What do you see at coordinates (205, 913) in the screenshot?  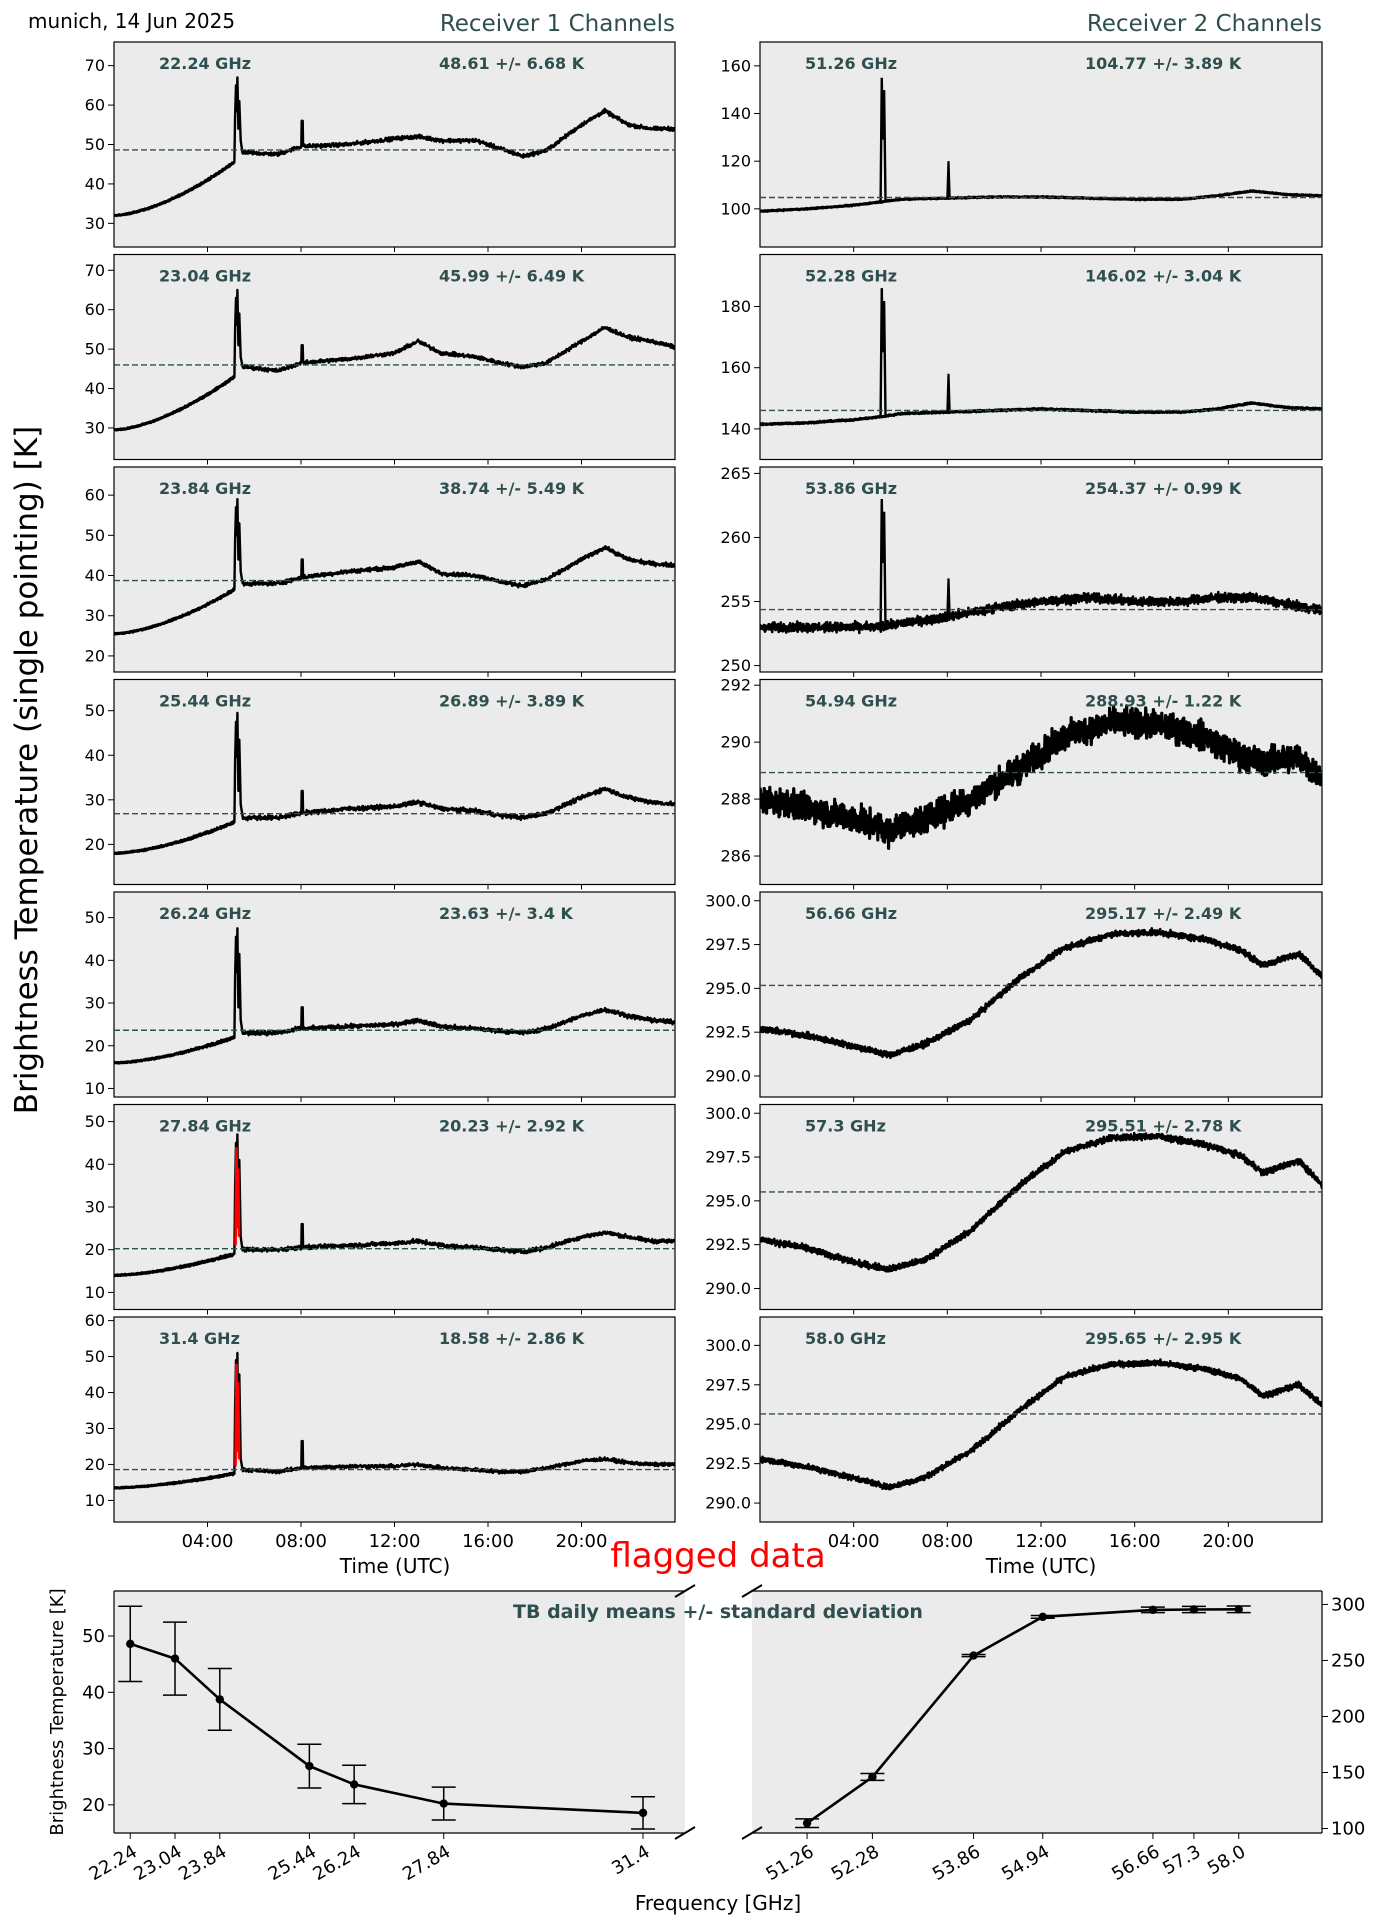 I see `frequency-label: 26.24 GHz` at bounding box center [205, 913].